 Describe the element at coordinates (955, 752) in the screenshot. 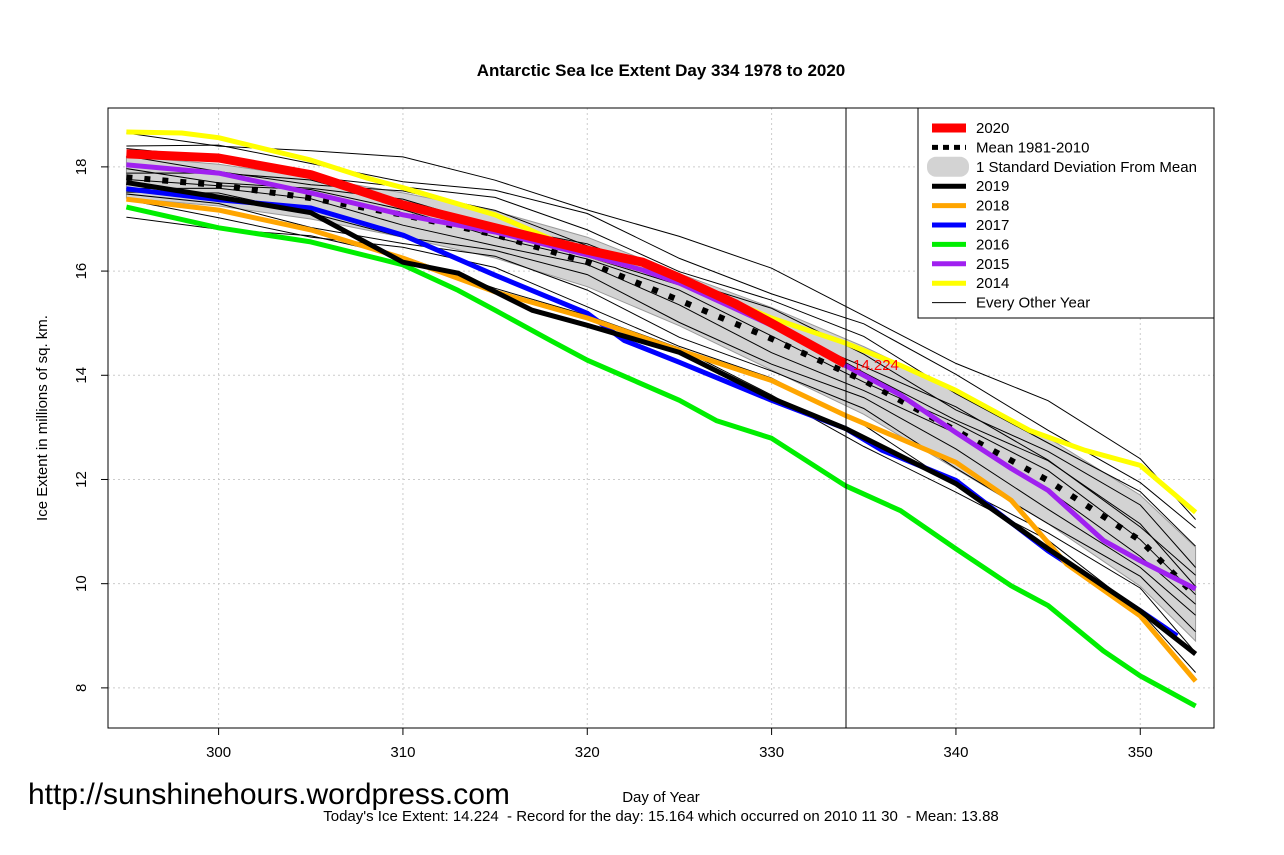

I see `x-tick-label: 340` at that location.